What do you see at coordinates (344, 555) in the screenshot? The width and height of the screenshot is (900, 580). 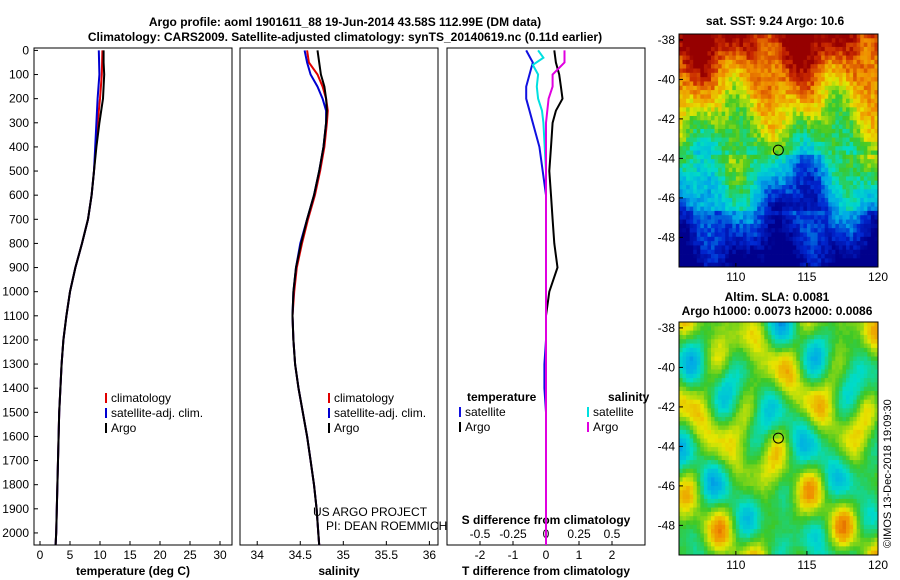 I see `x-tick-label: 35` at bounding box center [344, 555].